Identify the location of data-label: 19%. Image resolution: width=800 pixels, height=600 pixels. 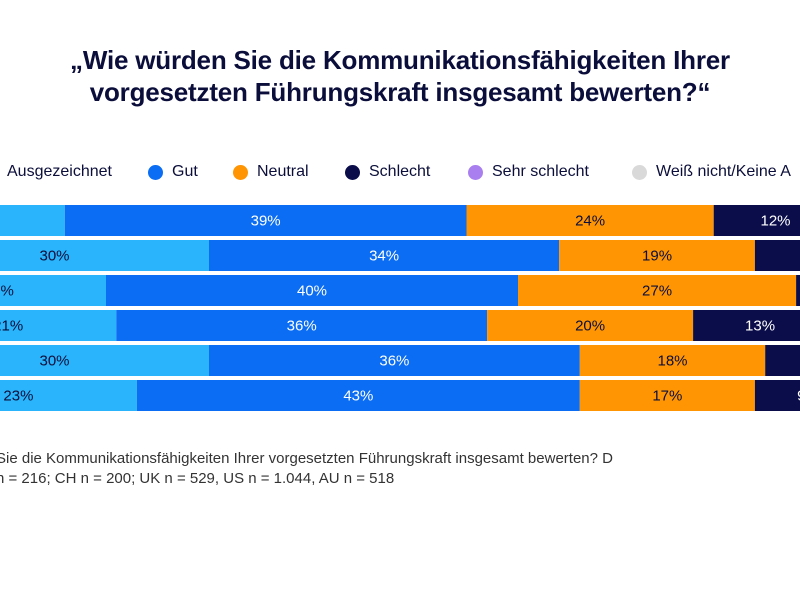
(657, 256).